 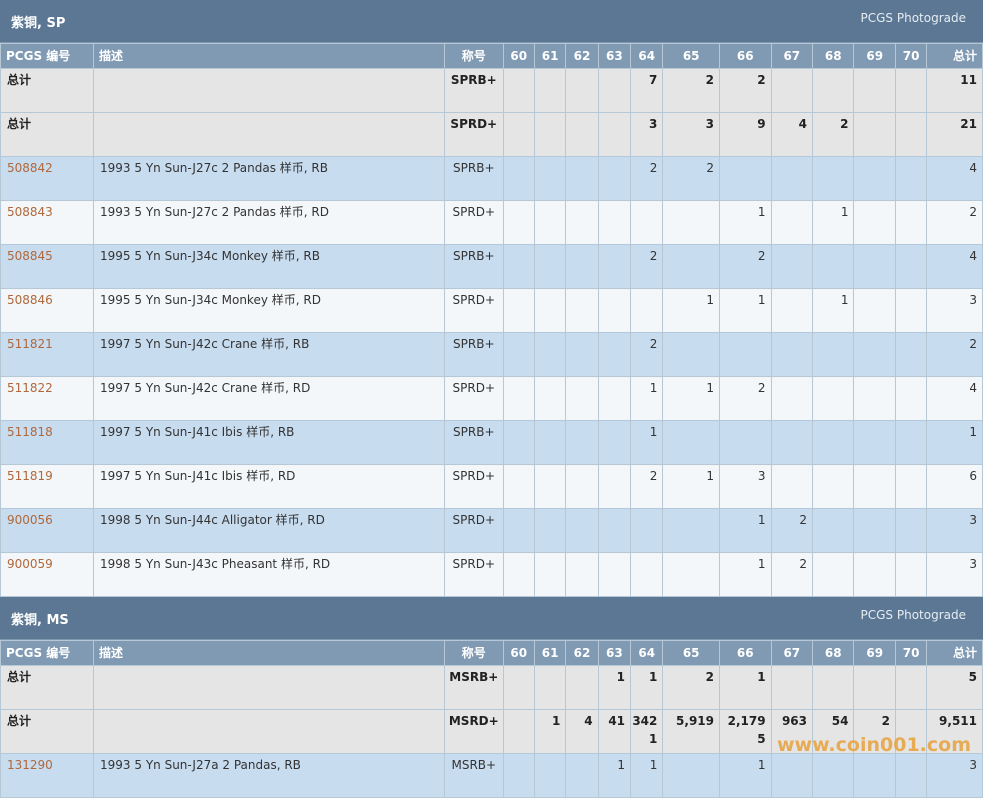 What do you see at coordinates (30, 520) in the screenshot?
I see `pcgs-number-link: 900056` at bounding box center [30, 520].